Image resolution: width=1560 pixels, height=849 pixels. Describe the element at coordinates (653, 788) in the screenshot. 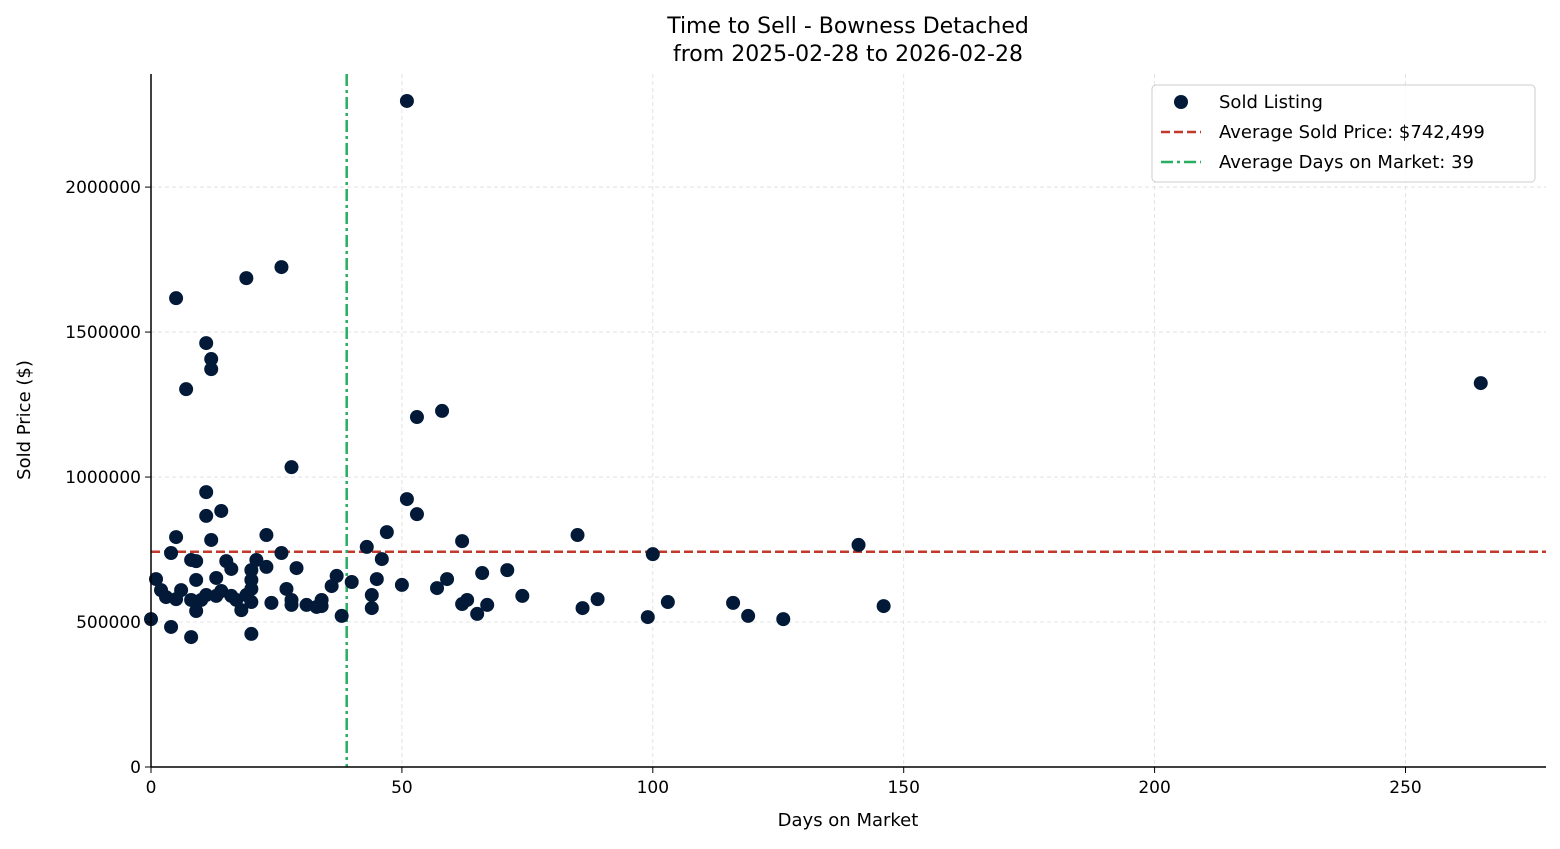

I see `x-tick-label: 100` at that location.